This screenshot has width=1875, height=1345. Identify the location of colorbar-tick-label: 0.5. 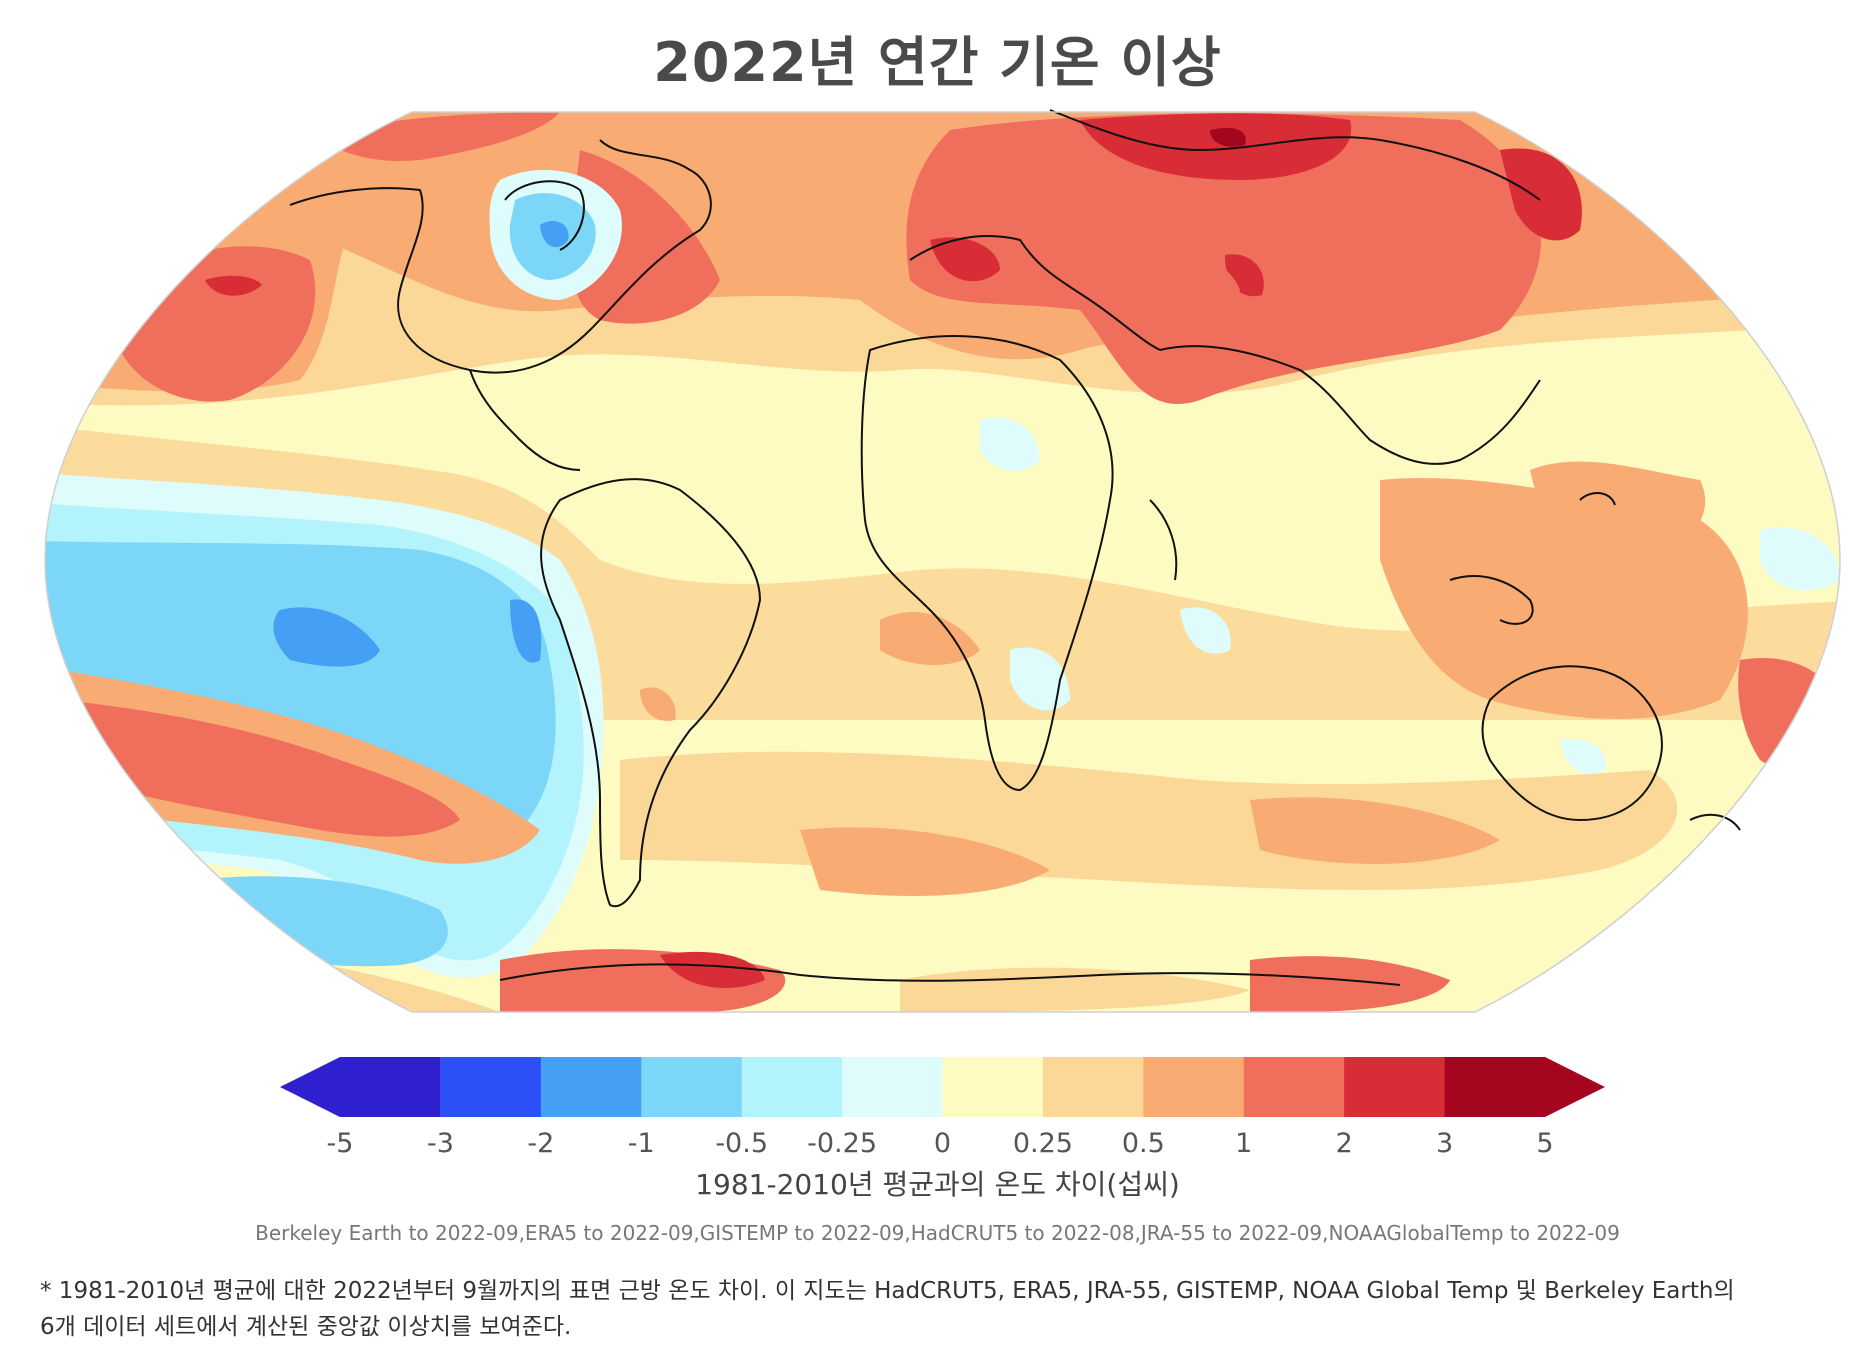
(1143, 1143).